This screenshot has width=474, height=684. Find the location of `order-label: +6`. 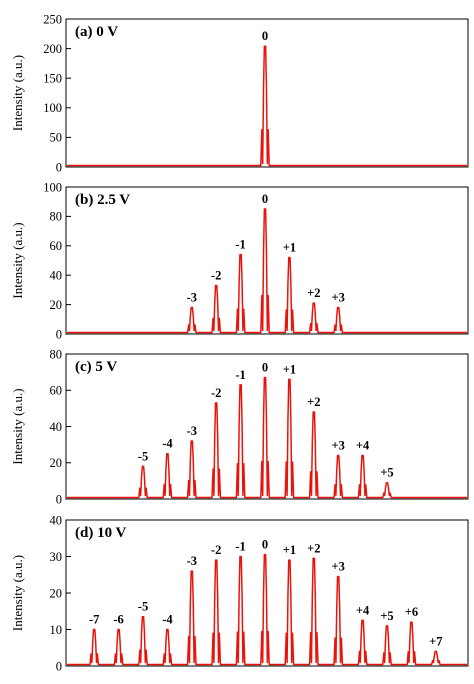

order-label: +6 is located at coordinates (411, 612).